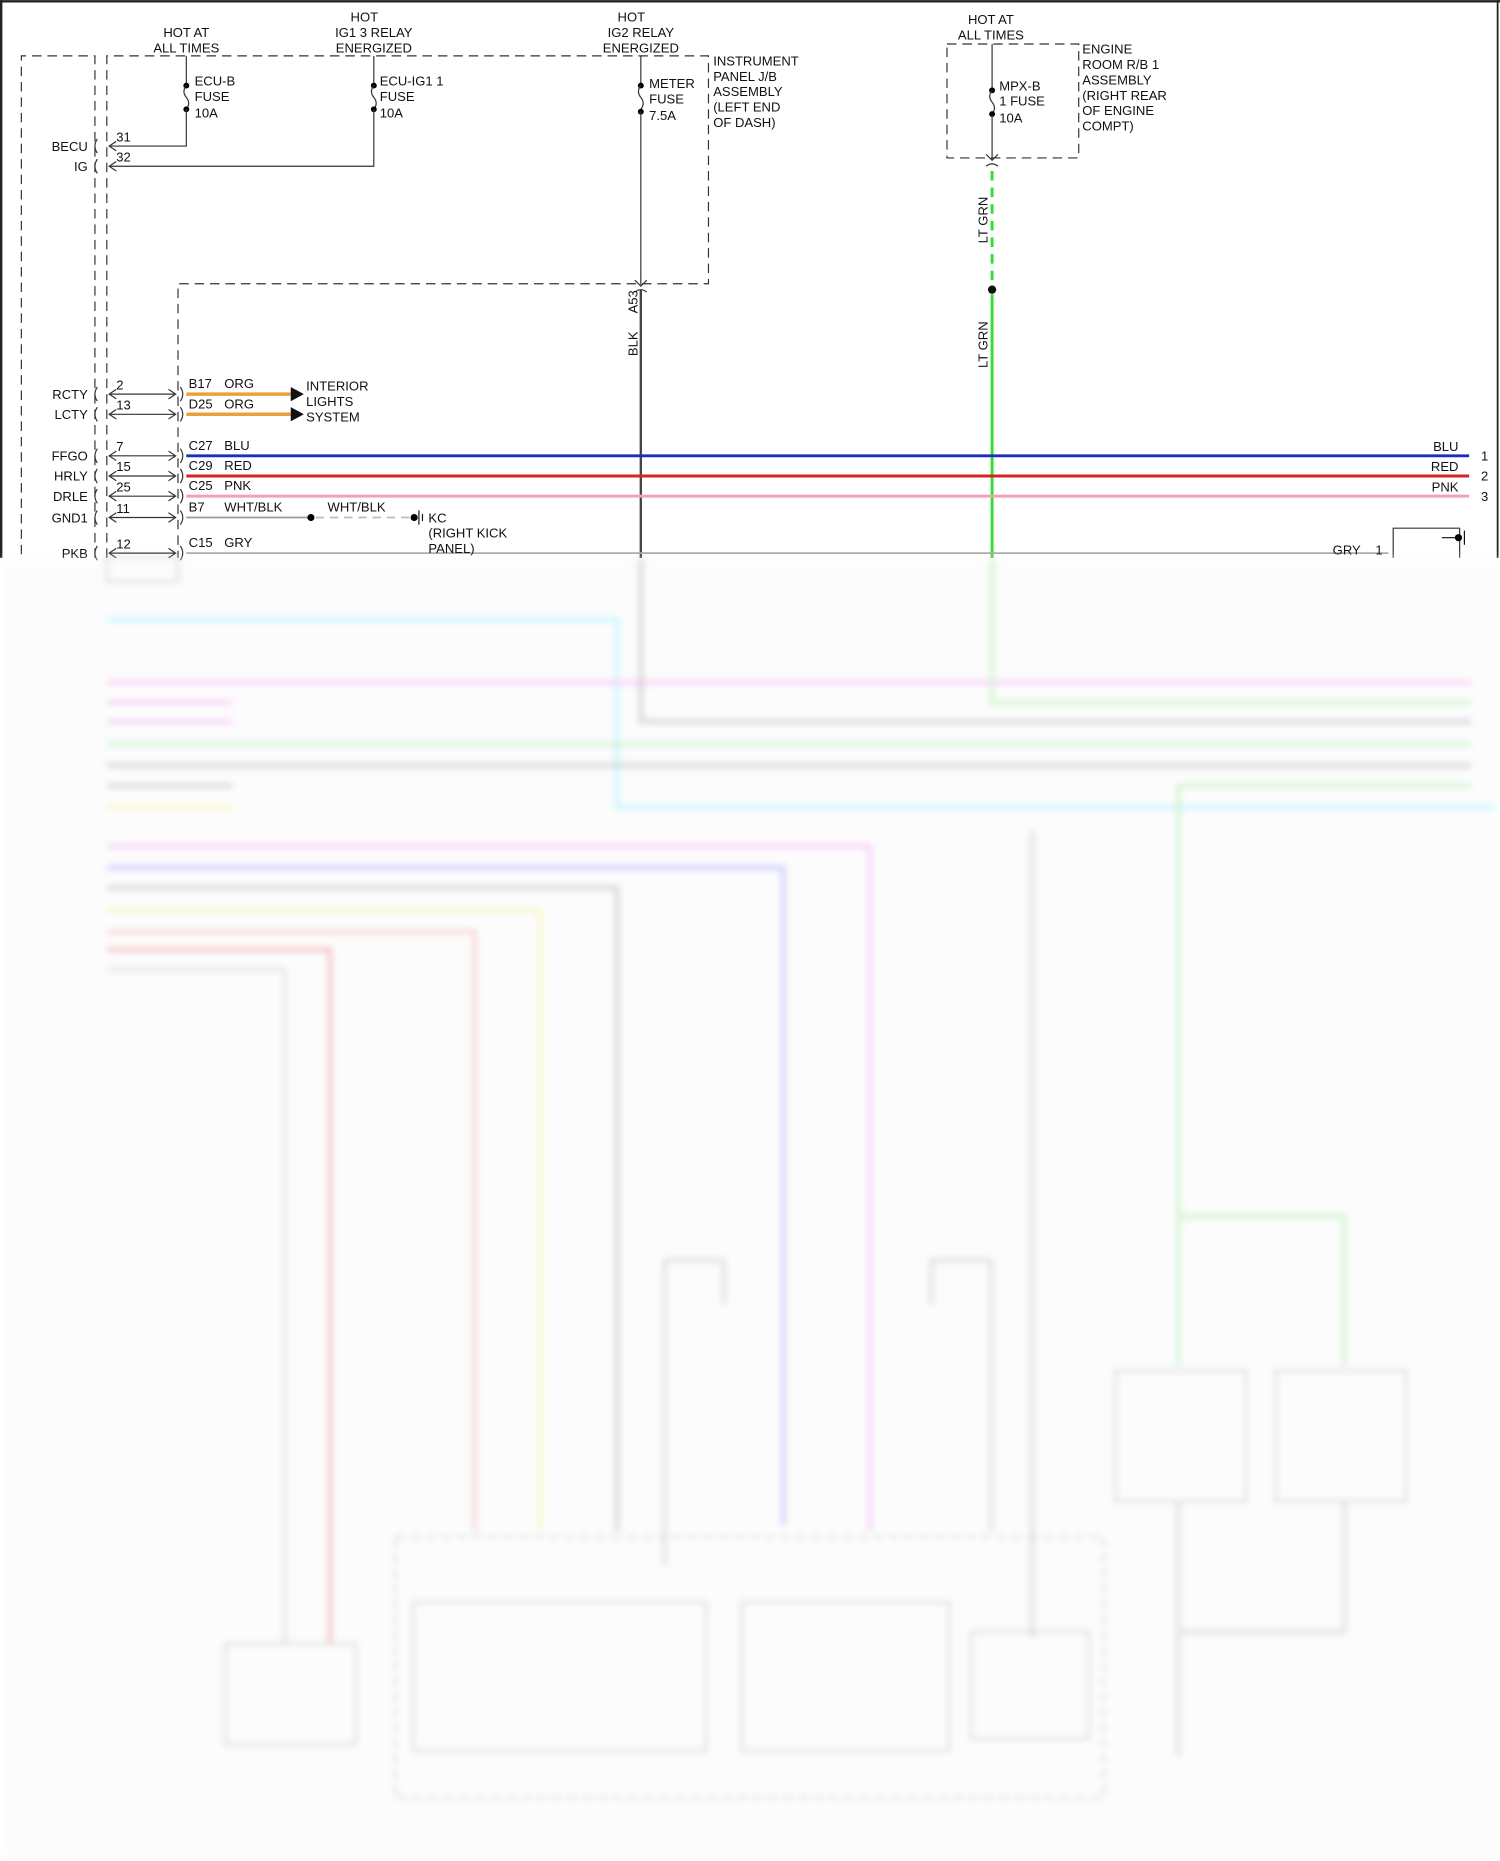 This screenshot has width=1500, height=1861. What do you see at coordinates (337, 386) in the screenshot?
I see `svg-text: INTERIOR` at bounding box center [337, 386].